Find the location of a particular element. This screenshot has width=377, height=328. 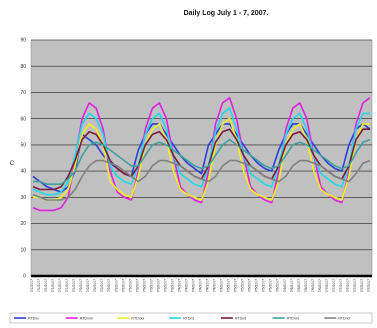

legend-label: RTDxx is located at coordinates (33, 318).